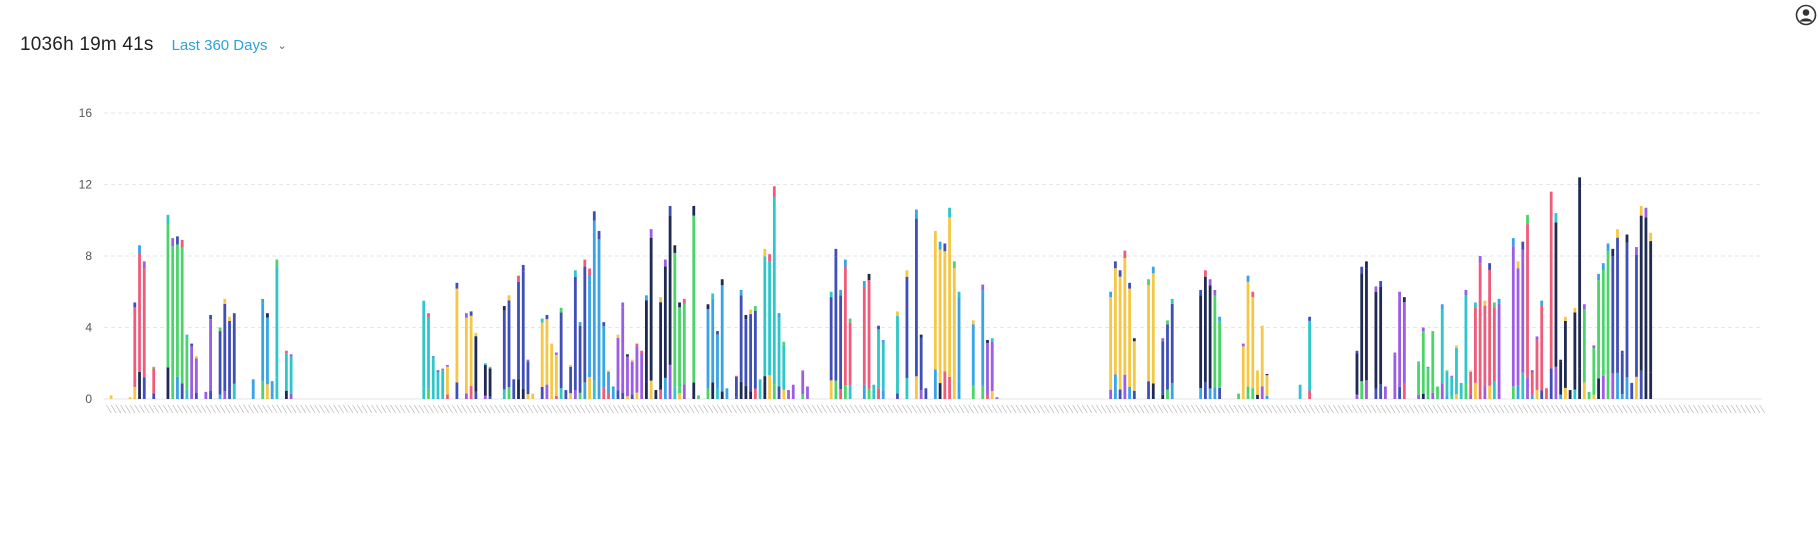 Image resolution: width=1819 pixels, height=539 pixels. I want to click on user-avatar-icon, so click(1806, 15).